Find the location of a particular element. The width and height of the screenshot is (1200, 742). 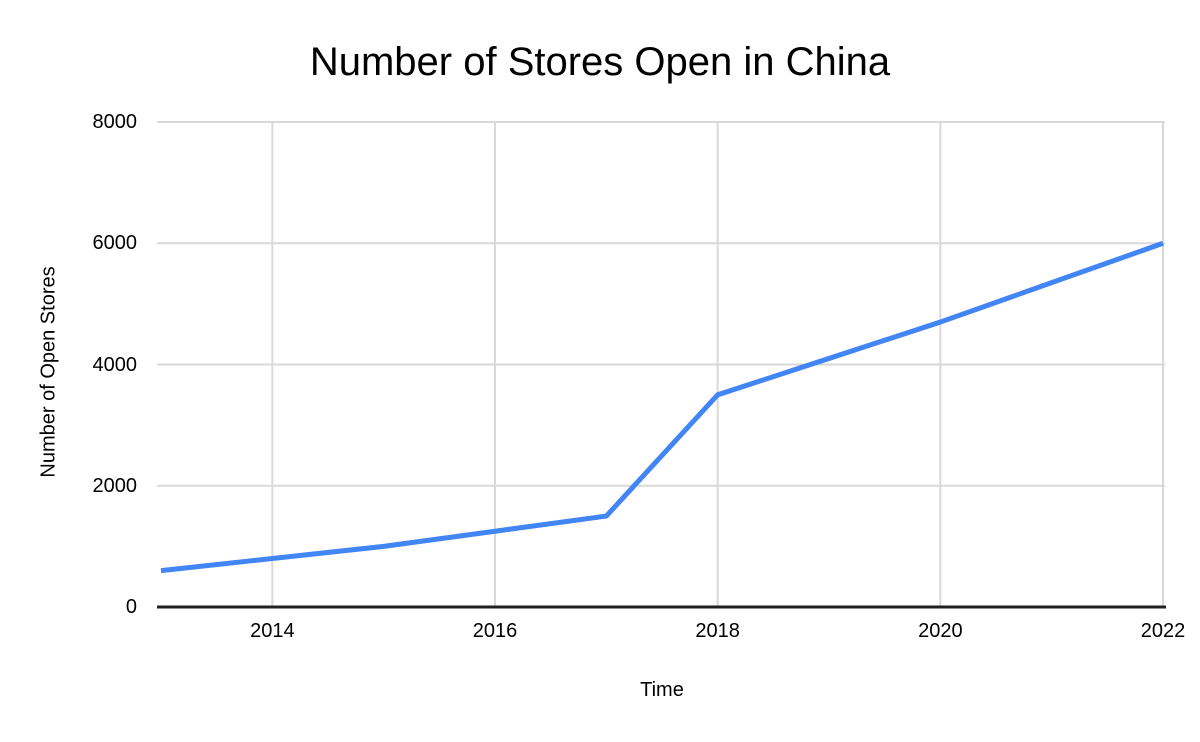

y-tick-label: 8000 is located at coordinates (115, 122).